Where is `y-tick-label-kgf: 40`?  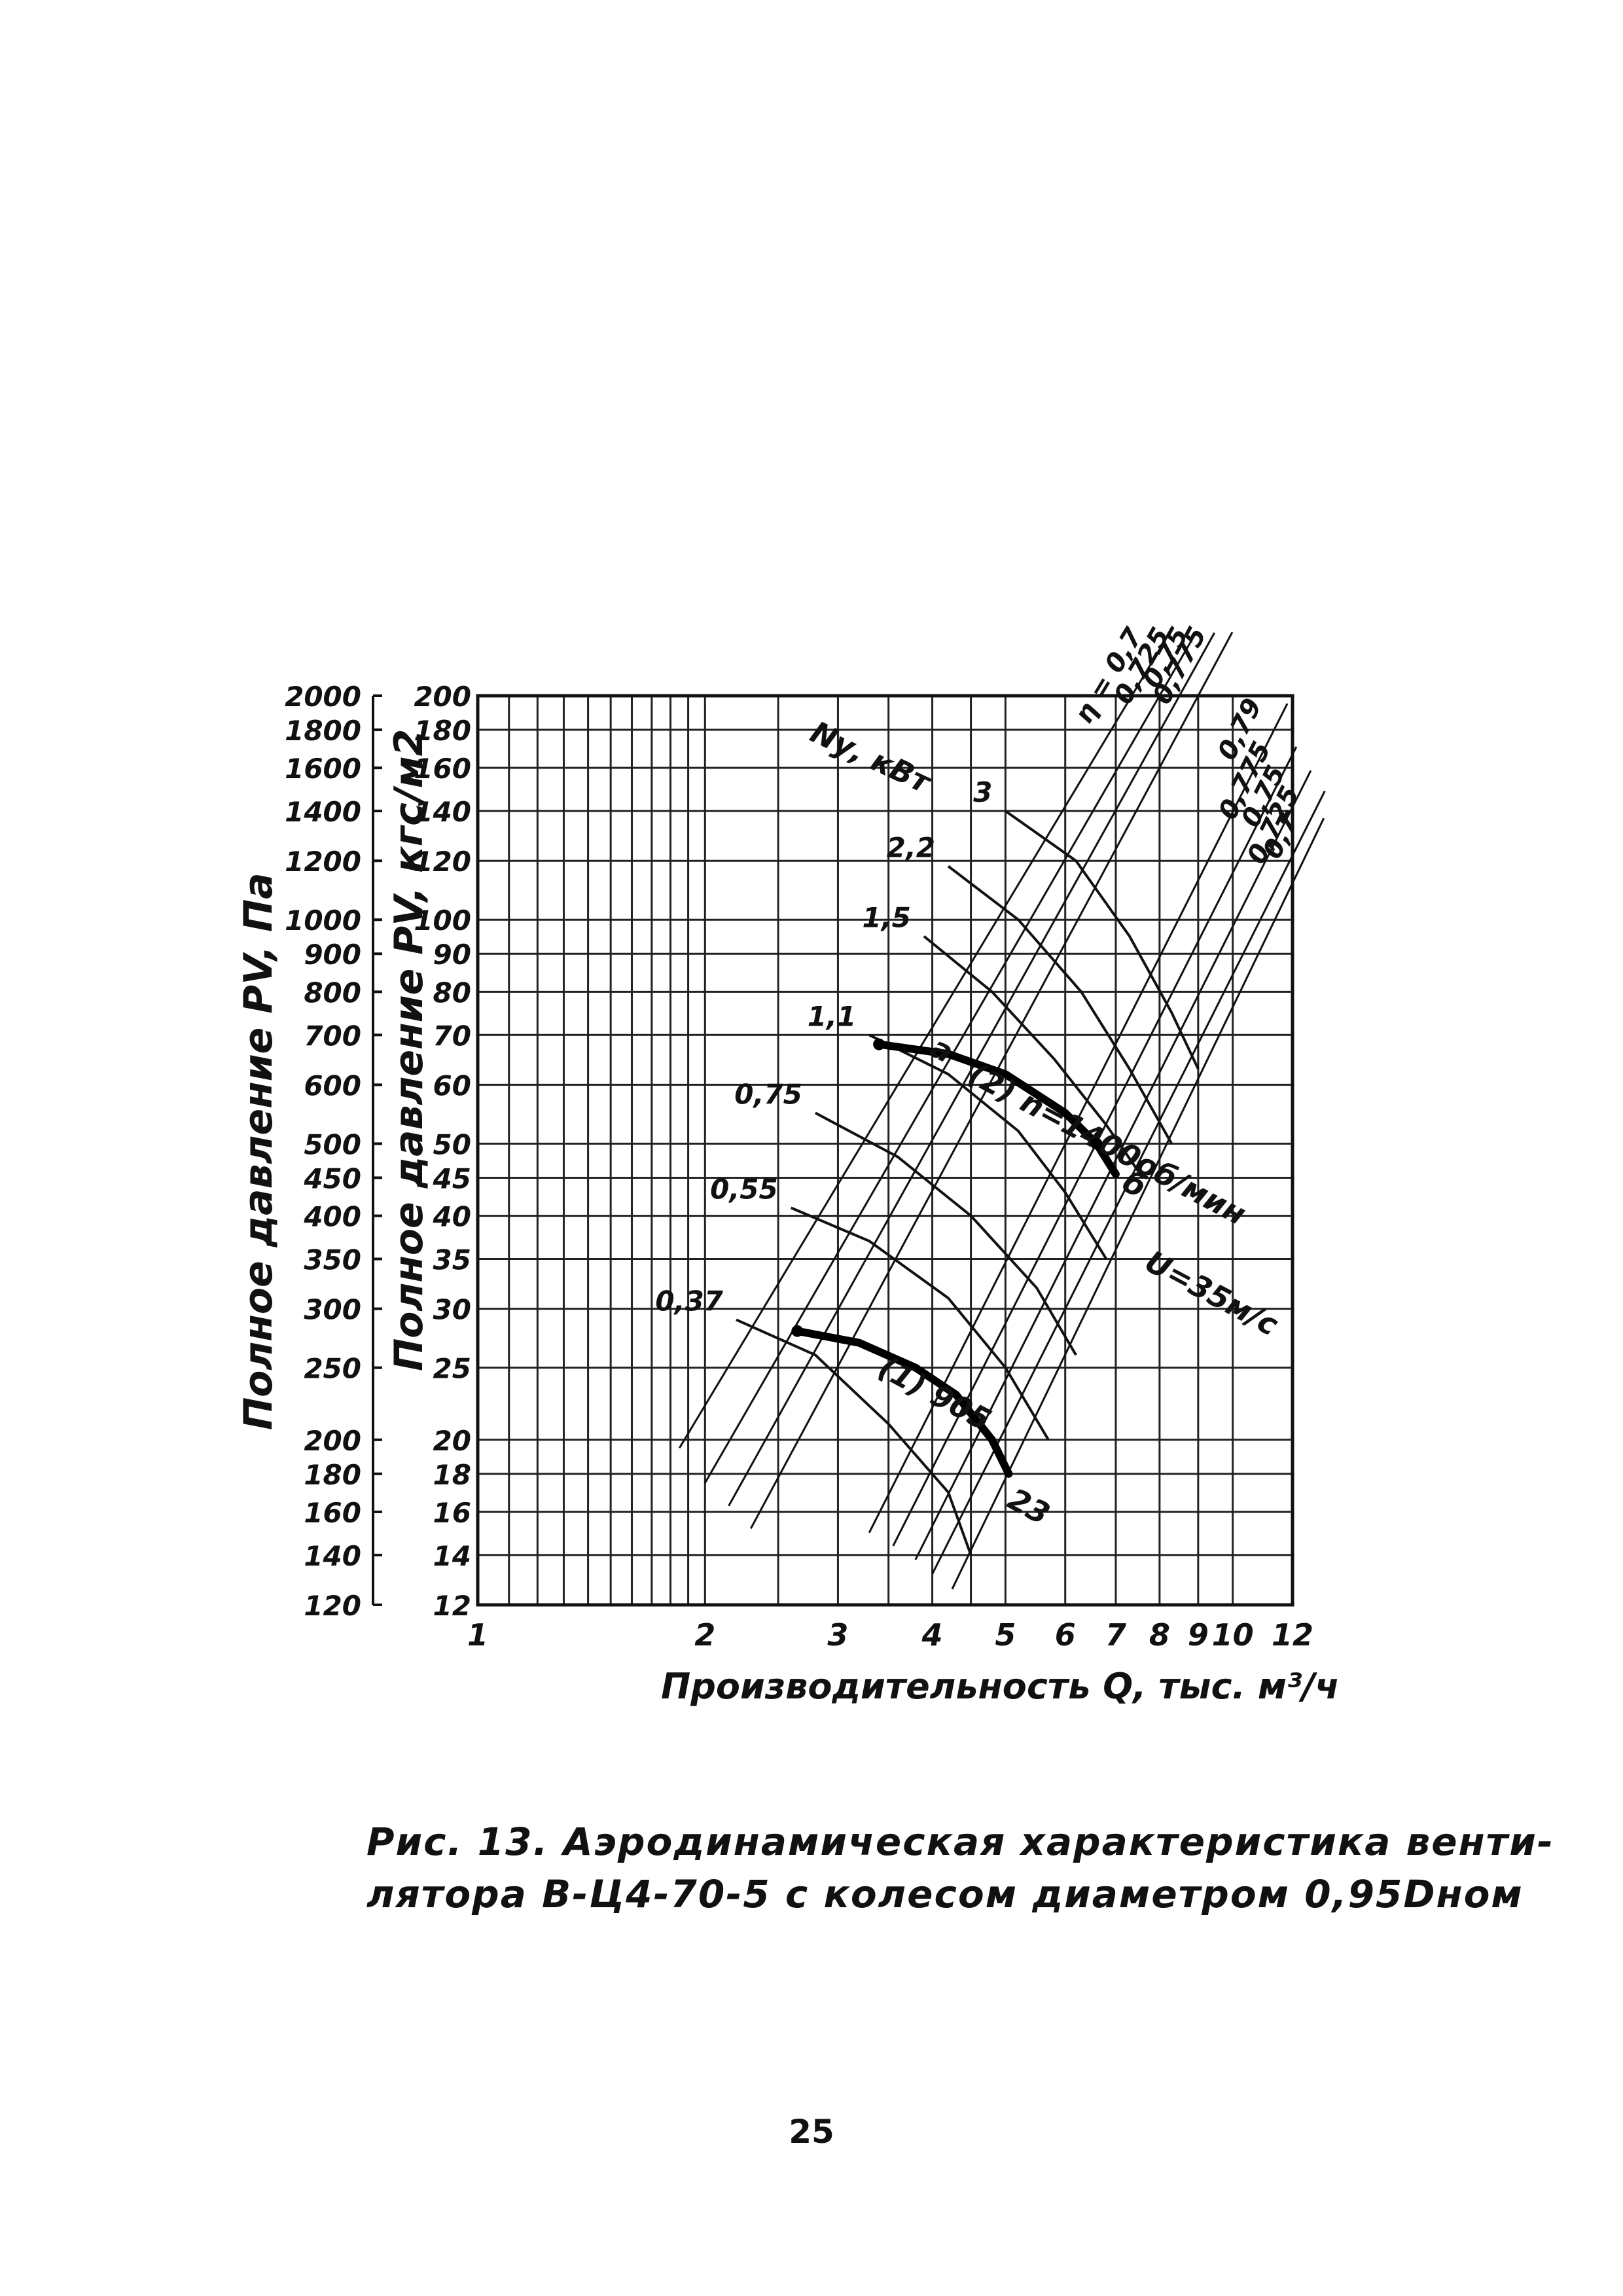
y-tick-label-kgf: 40 is located at coordinates (452, 1217).